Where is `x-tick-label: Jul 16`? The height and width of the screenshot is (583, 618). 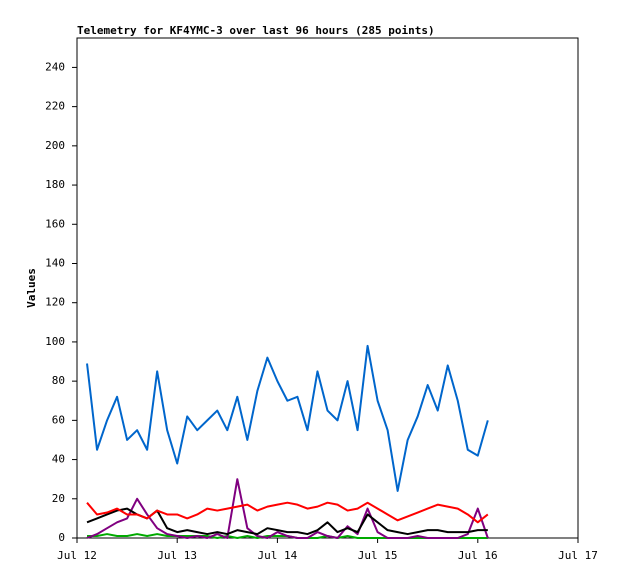
x-tick-label: Jul 16 is located at coordinates (478, 555).